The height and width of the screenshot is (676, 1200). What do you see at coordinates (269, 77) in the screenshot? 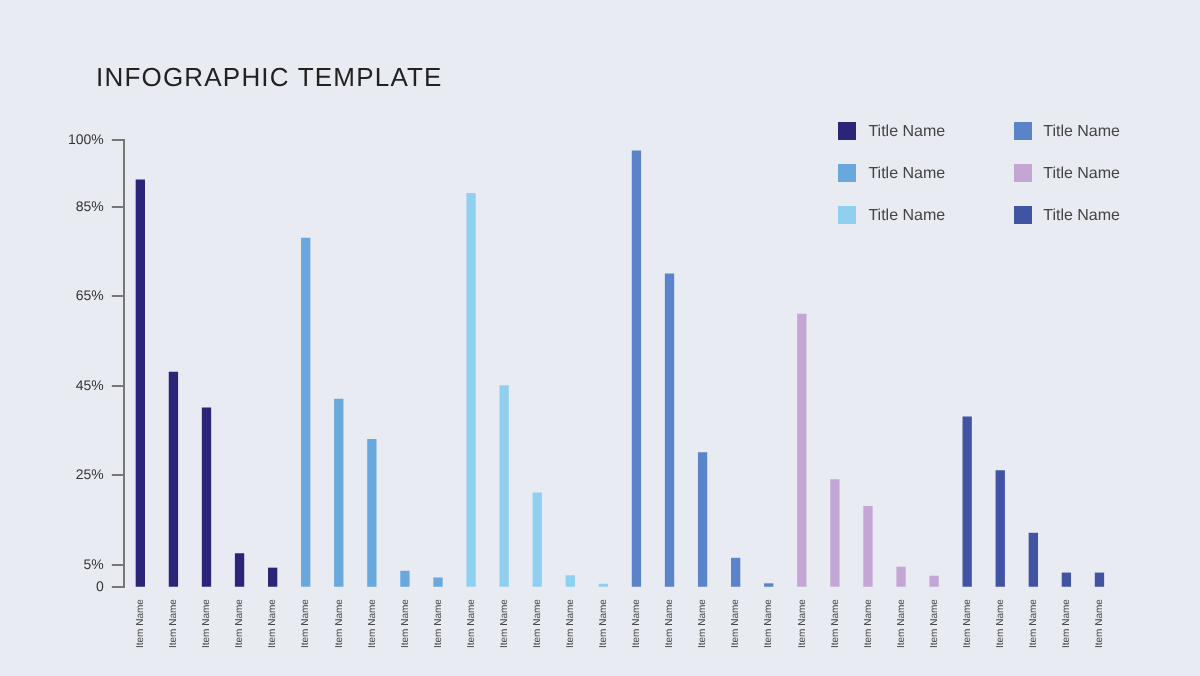
I see `chart-title: INFOGRAPHIC TEMPLATE` at bounding box center [269, 77].